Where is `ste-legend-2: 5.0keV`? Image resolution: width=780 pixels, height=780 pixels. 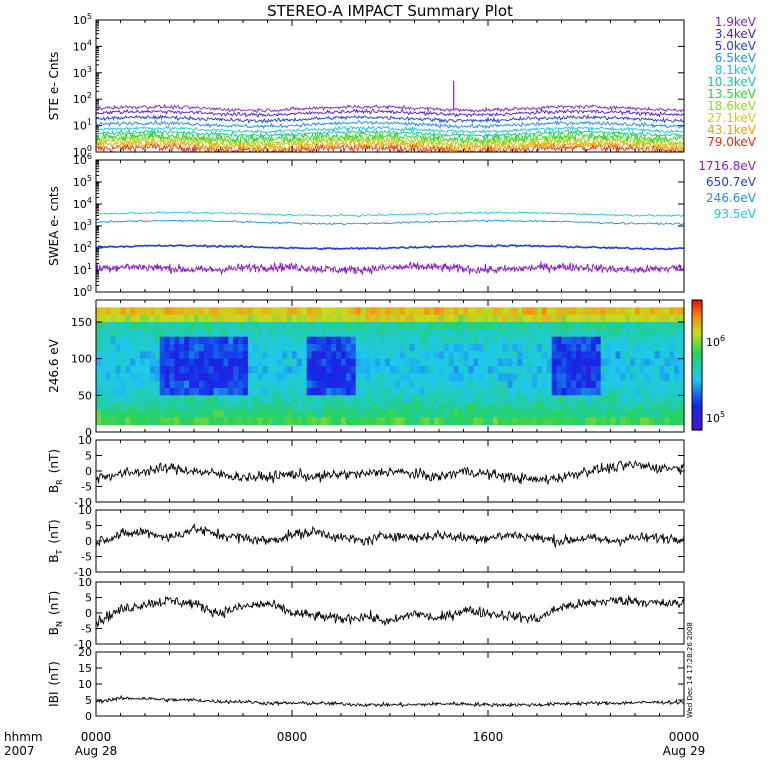 ste-legend-2: 5.0keV is located at coordinates (736, 46).